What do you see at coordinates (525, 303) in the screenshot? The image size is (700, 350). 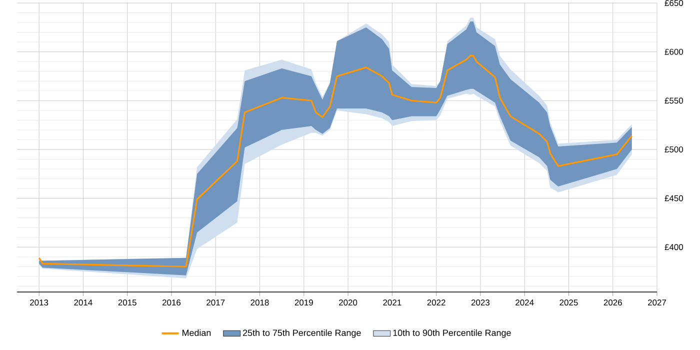 I see `x-tick-label: 2024` at bounding box center [525, 303].